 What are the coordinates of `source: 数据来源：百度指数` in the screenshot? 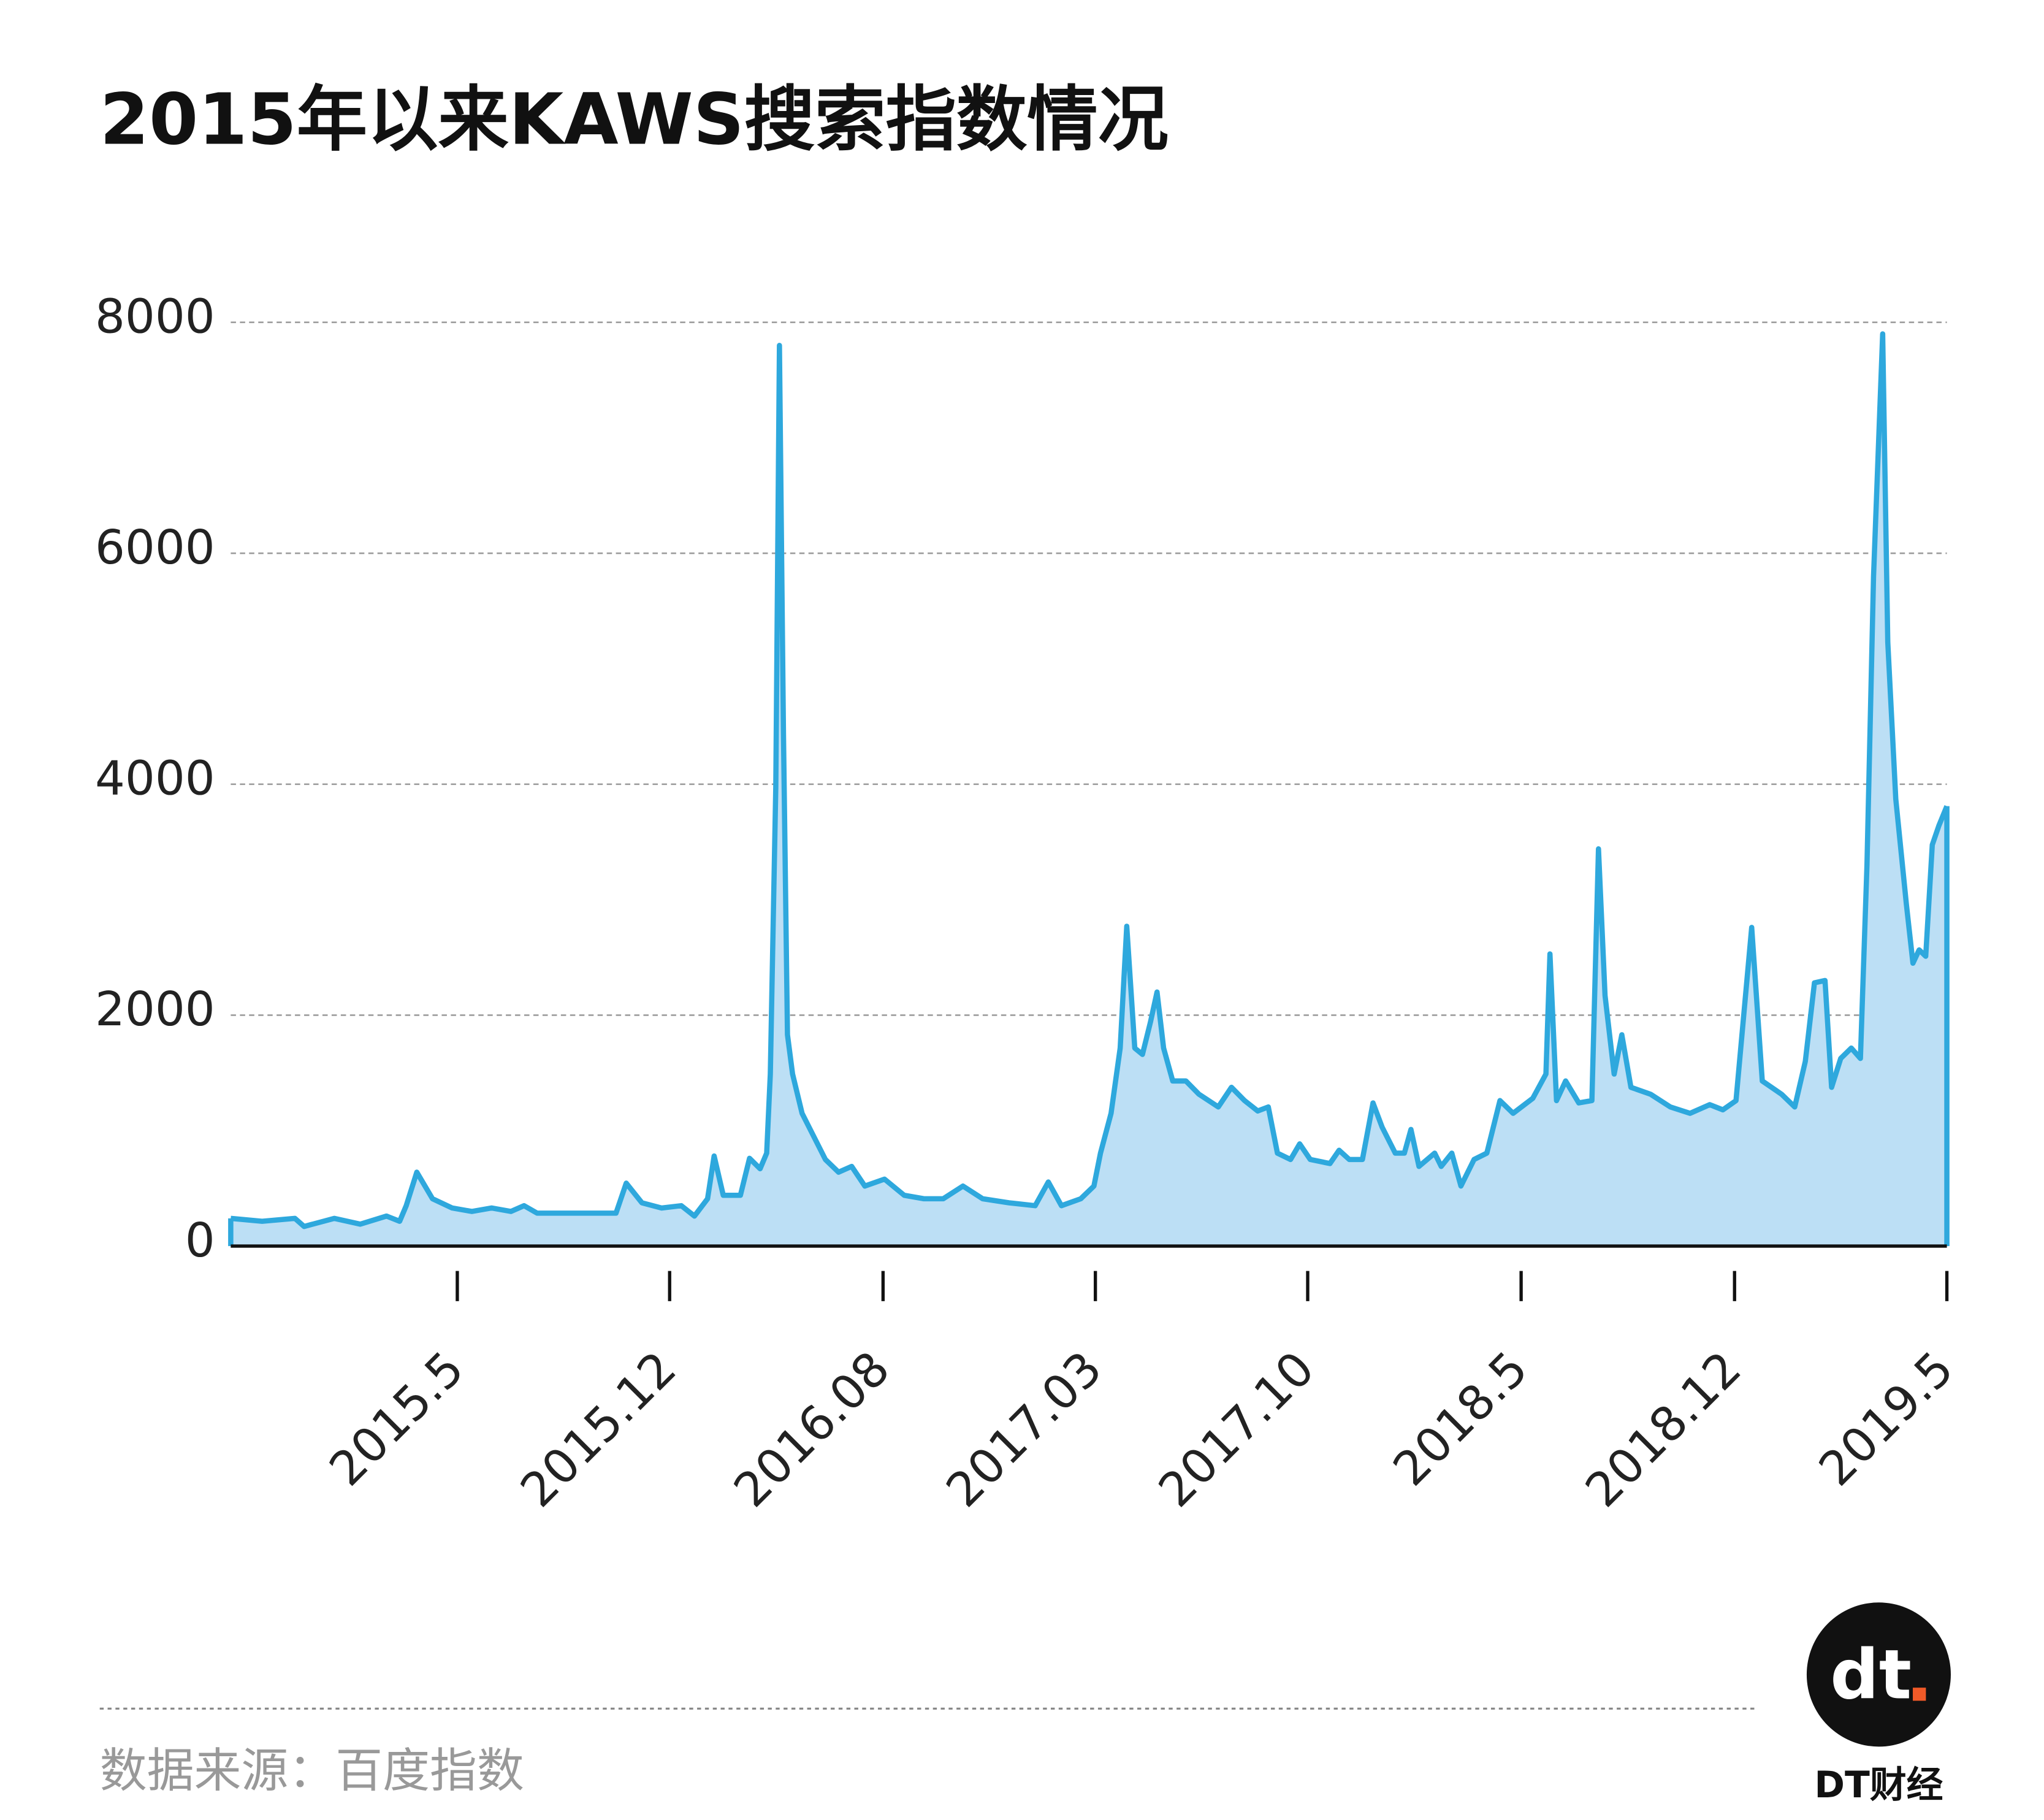 It's located at (312, 1771).